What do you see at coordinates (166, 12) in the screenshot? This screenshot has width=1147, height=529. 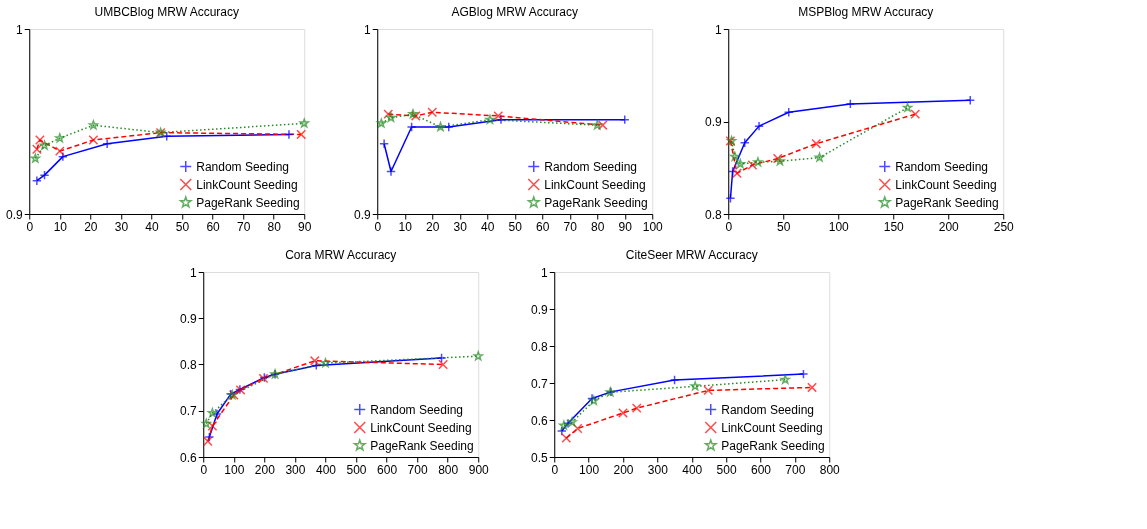 I see `chart-title: UMBCBlog MRW Accuracy` at bounding box center [166, 12].